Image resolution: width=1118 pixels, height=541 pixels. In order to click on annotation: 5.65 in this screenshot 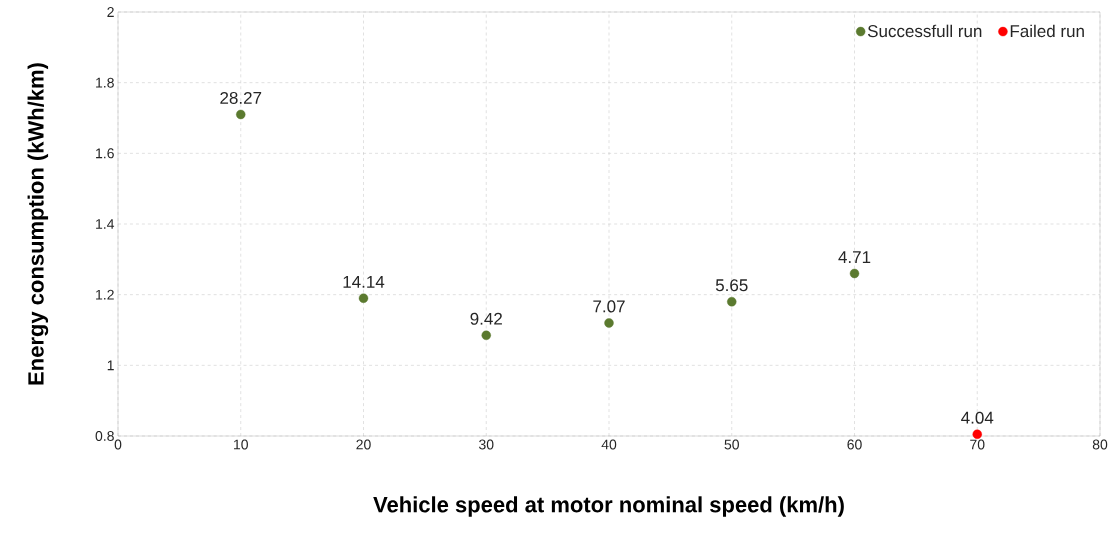, I will do `click(731, 285)`.